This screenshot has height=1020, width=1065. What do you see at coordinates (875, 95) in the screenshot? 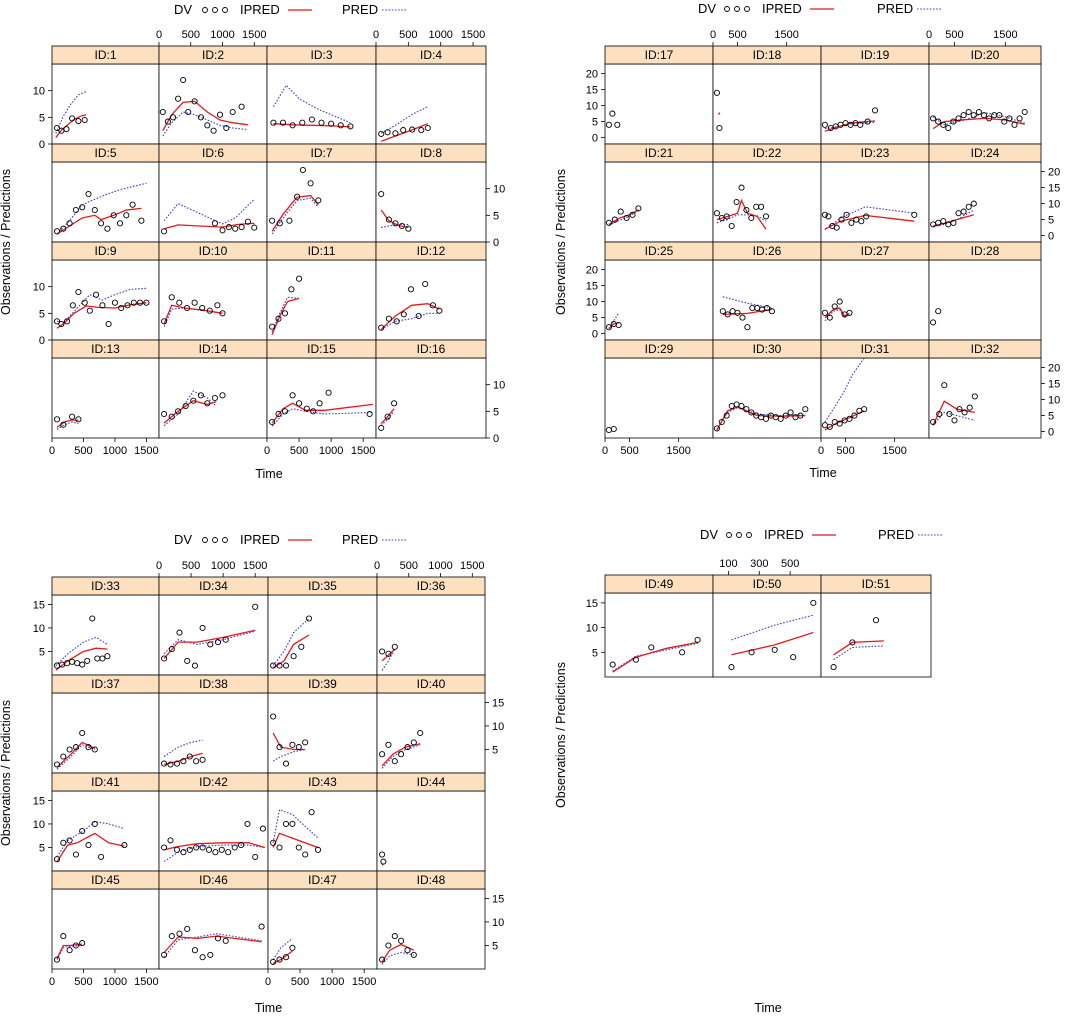
I see `panel: ID:19` at bounding box center [875, 95].